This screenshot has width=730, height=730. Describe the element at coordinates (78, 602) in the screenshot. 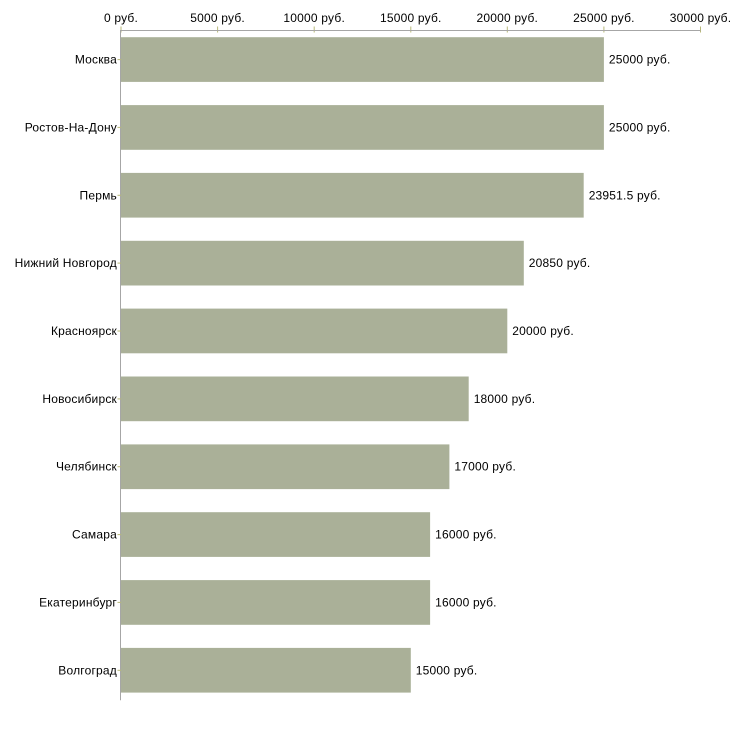

I see `svg-text: Екатеринбург` at that location.